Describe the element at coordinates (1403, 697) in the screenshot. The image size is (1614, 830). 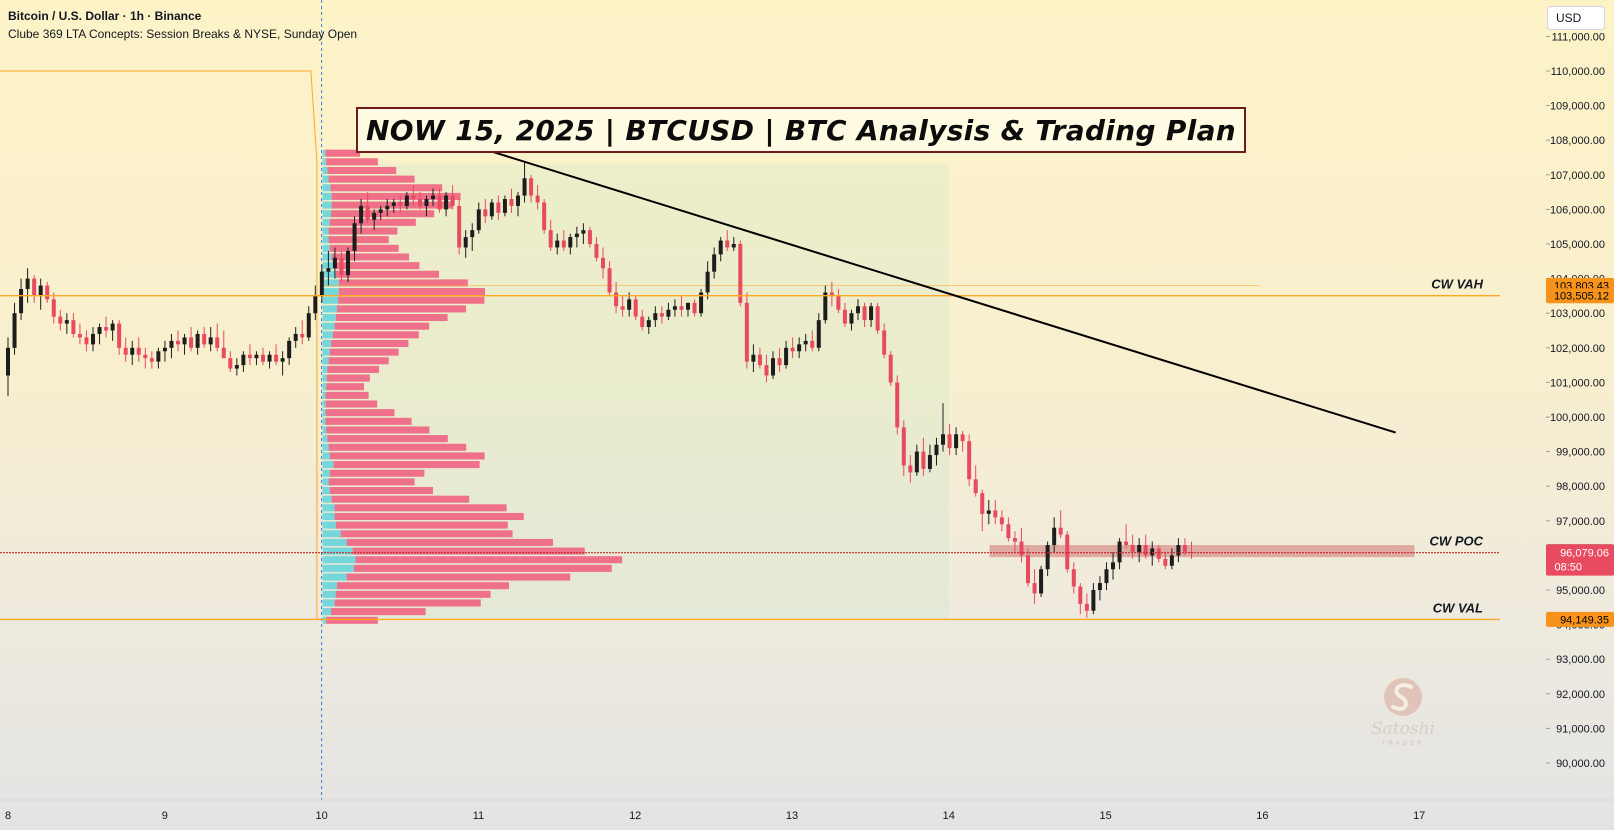
I see `logo-emblem-icon` at that location.